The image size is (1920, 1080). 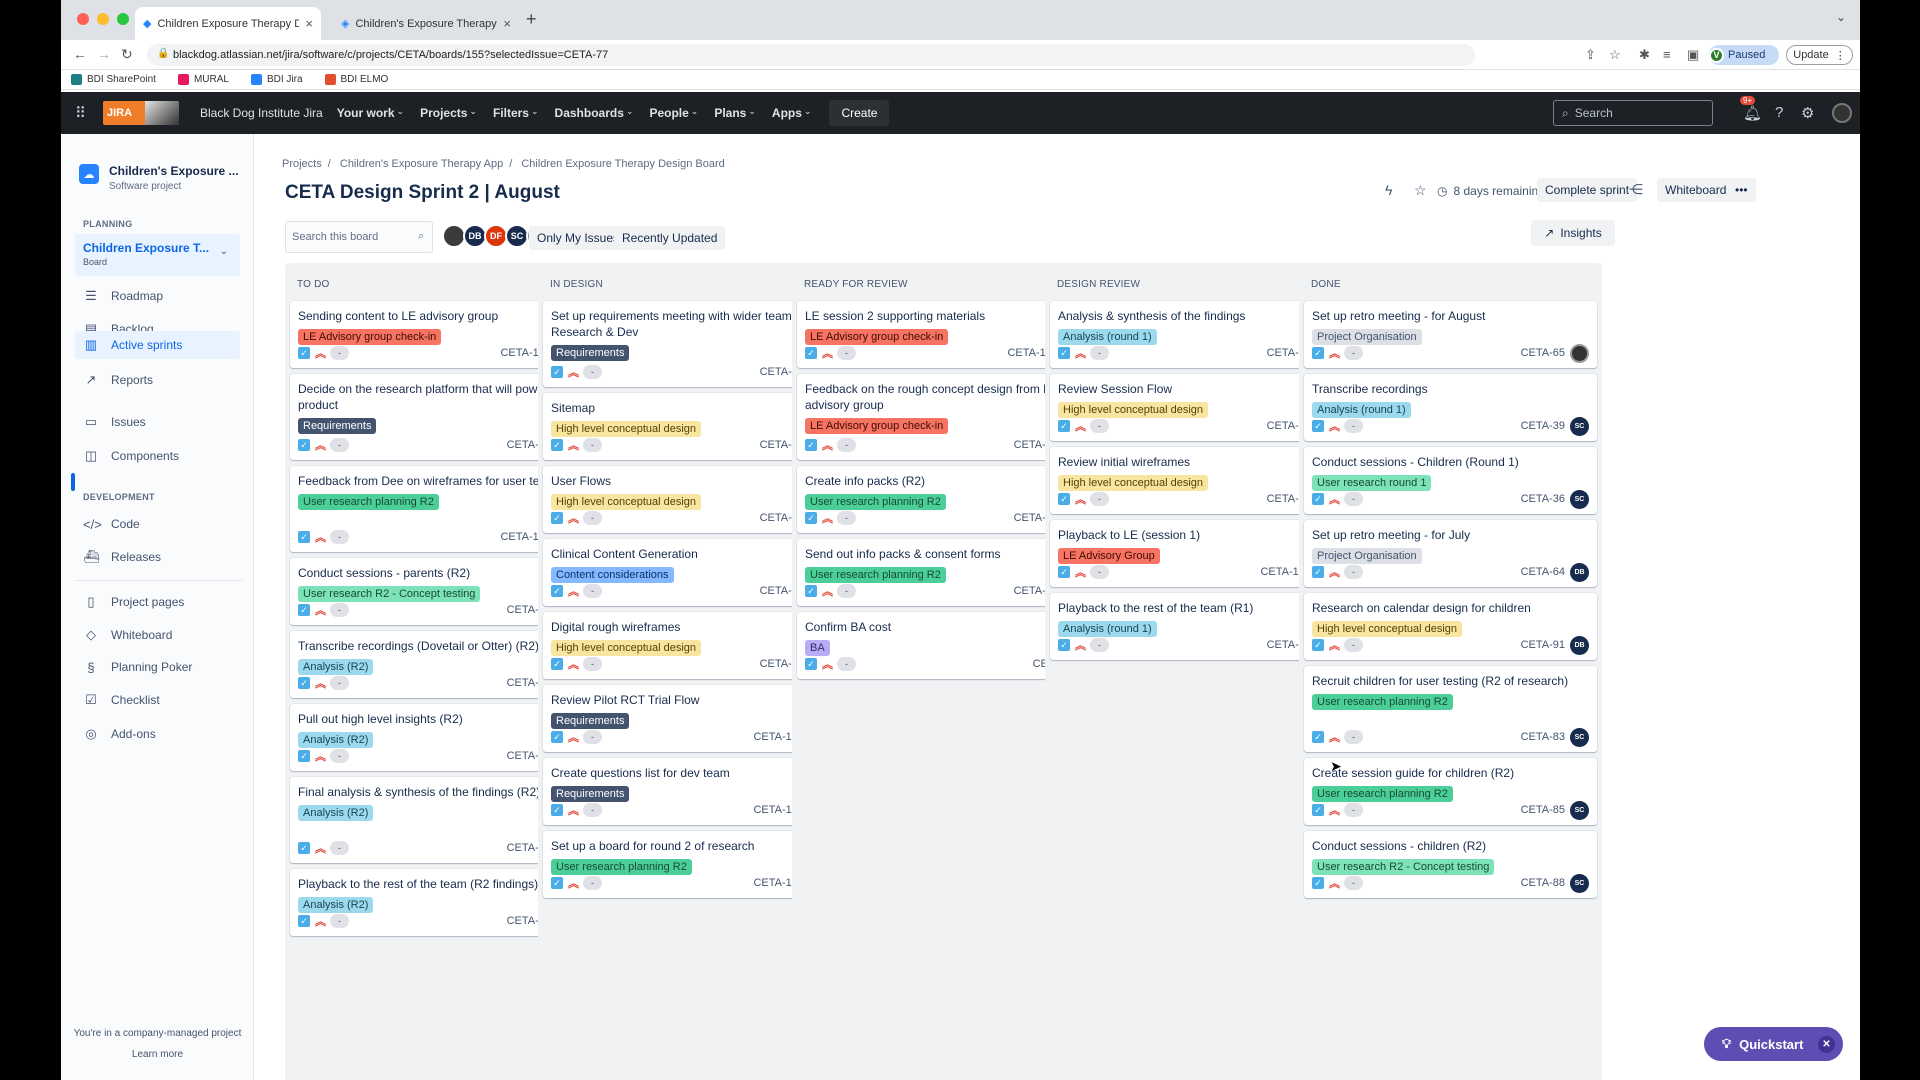 What do you see at coordinates (426, 23) in the screenshot?
I see `browser-tab-2: ◈ Children's Exposure Therapy ×` at bounding box center [426, 23].